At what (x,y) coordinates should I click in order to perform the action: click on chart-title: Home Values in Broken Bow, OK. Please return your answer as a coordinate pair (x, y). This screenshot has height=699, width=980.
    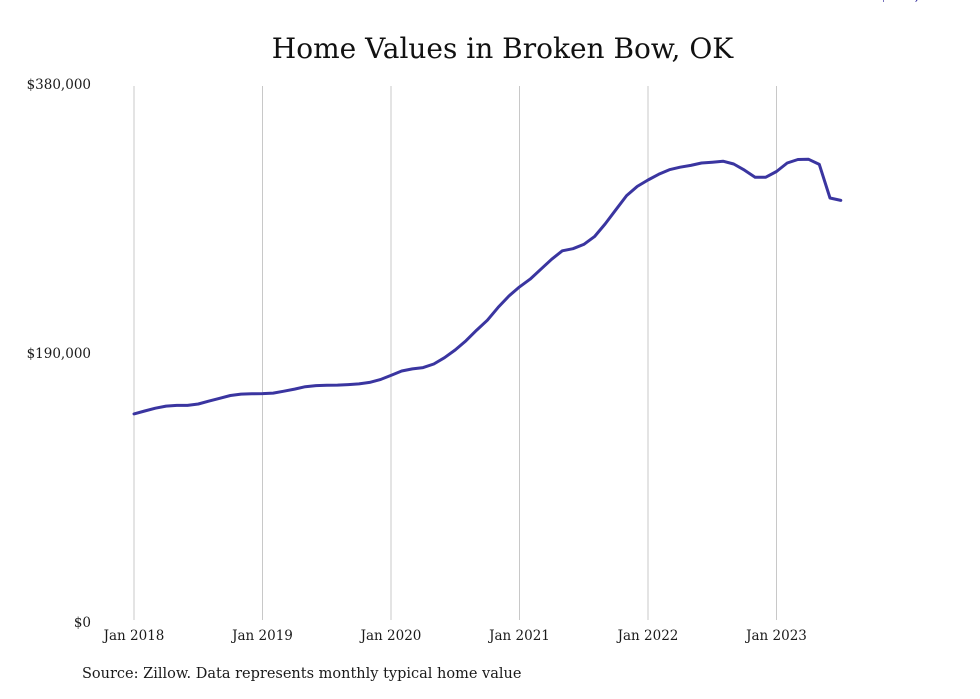
    Looking at the image, I should click on (502, 48).